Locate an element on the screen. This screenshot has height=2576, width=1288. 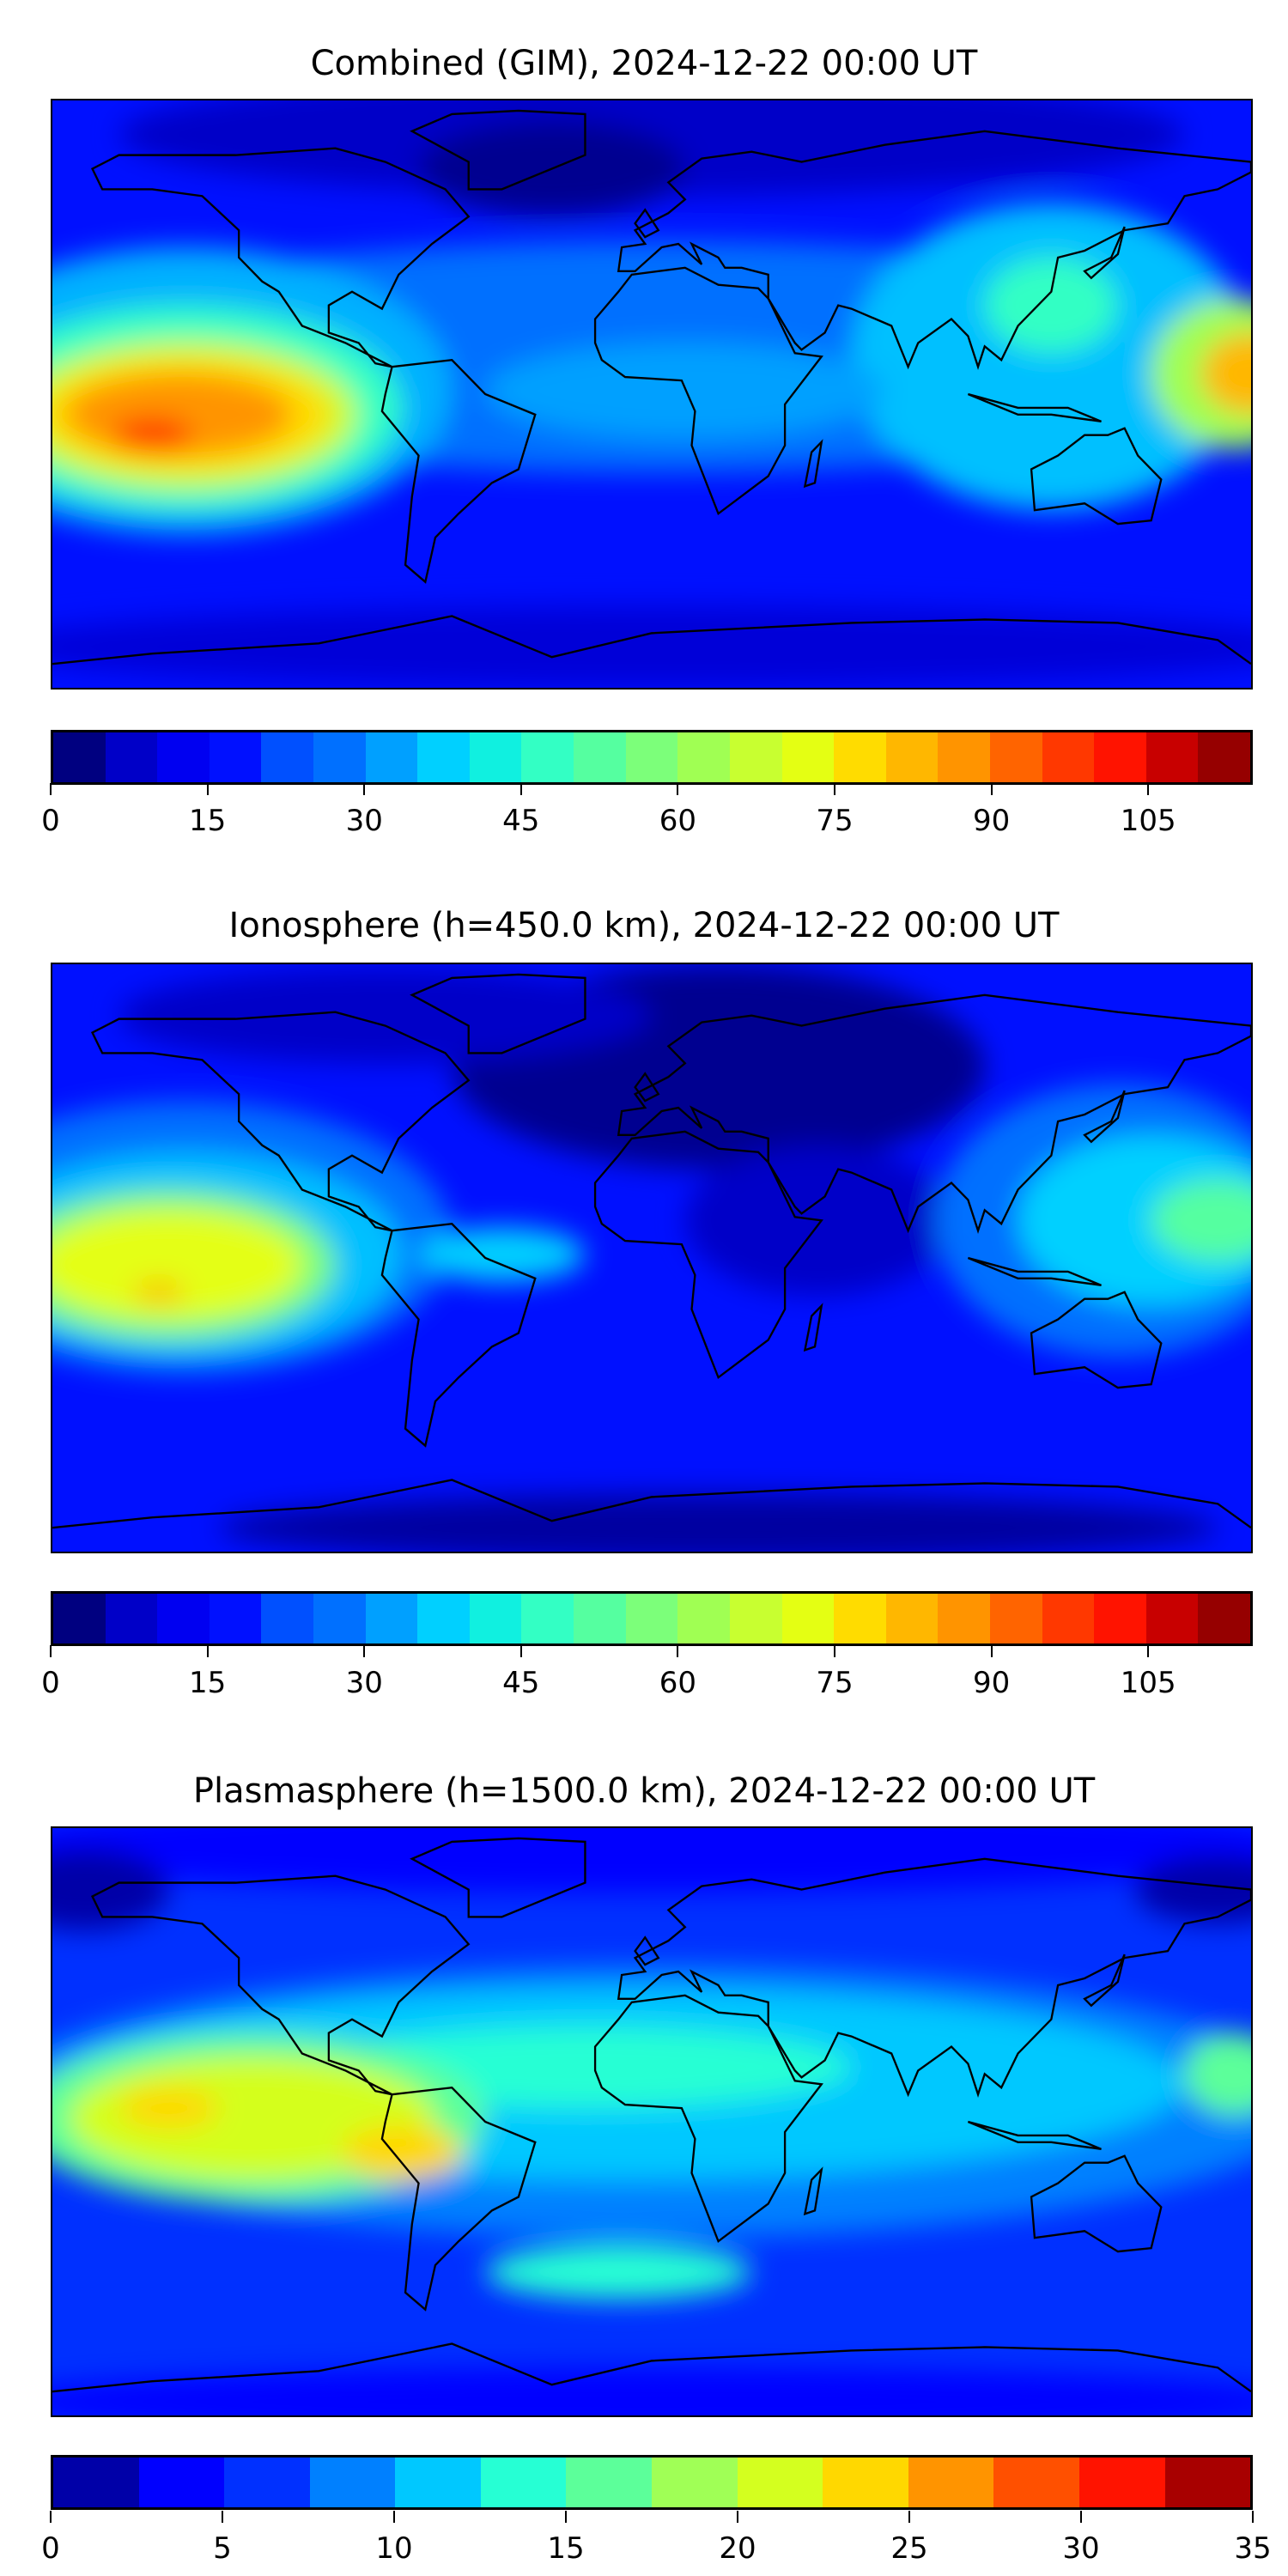
colorbar-ionosphere is located at coordinates (652, 1619).